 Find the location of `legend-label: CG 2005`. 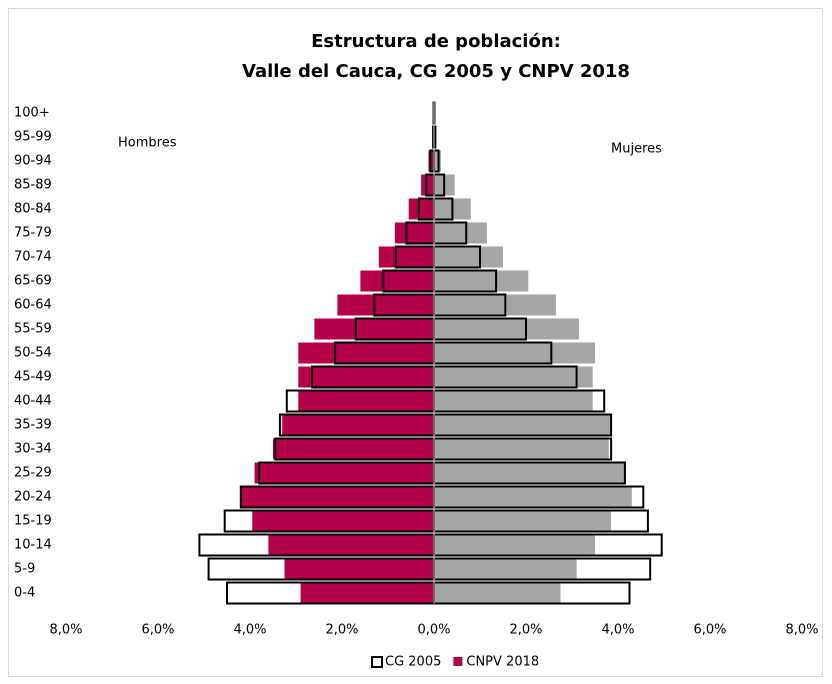

legend-label: CG 2005 is located at coordinates (413, 662).